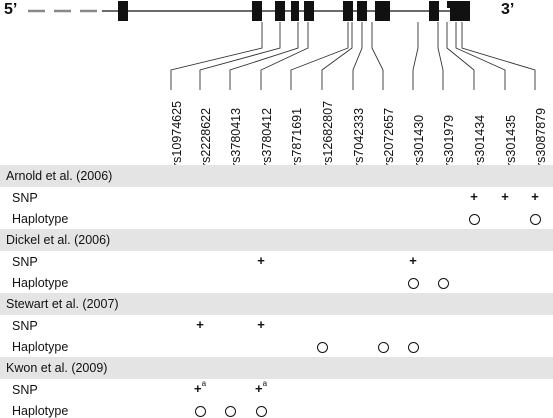 Image resolution: width=553 pixels, height=418 pixels. What do you see at coordinates (449, 140) in the screenshot?
I see `snp-label: rs301979` at bounding box center [449, 140].